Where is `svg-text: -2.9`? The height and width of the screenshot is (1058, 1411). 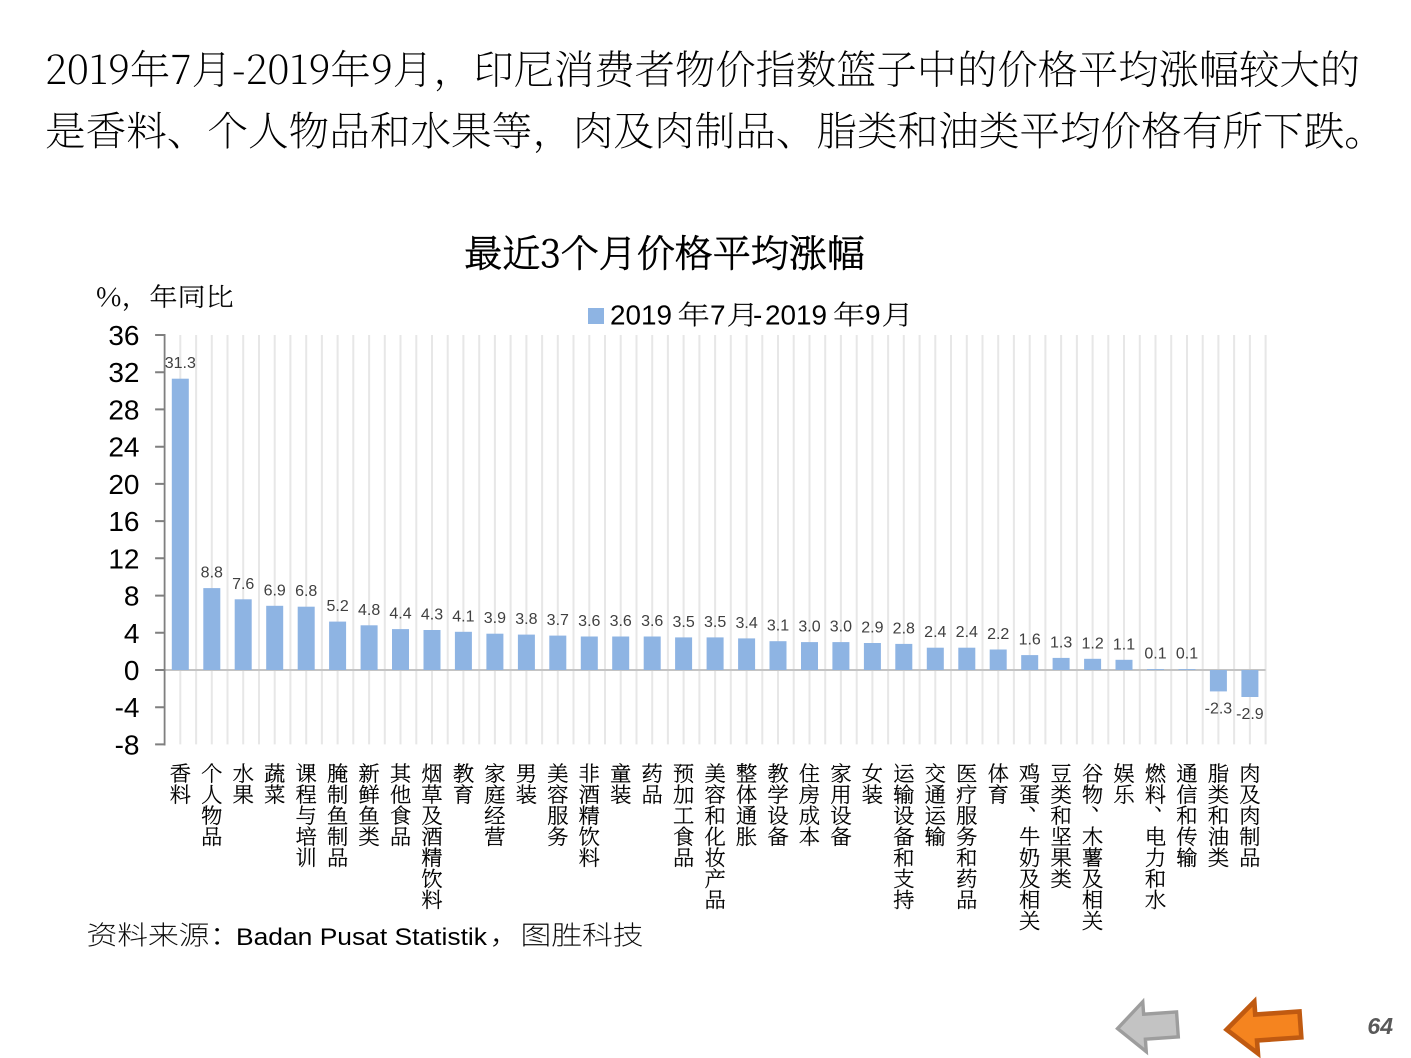
svg-text: -2.9 is located at coordinates (1250, 714).